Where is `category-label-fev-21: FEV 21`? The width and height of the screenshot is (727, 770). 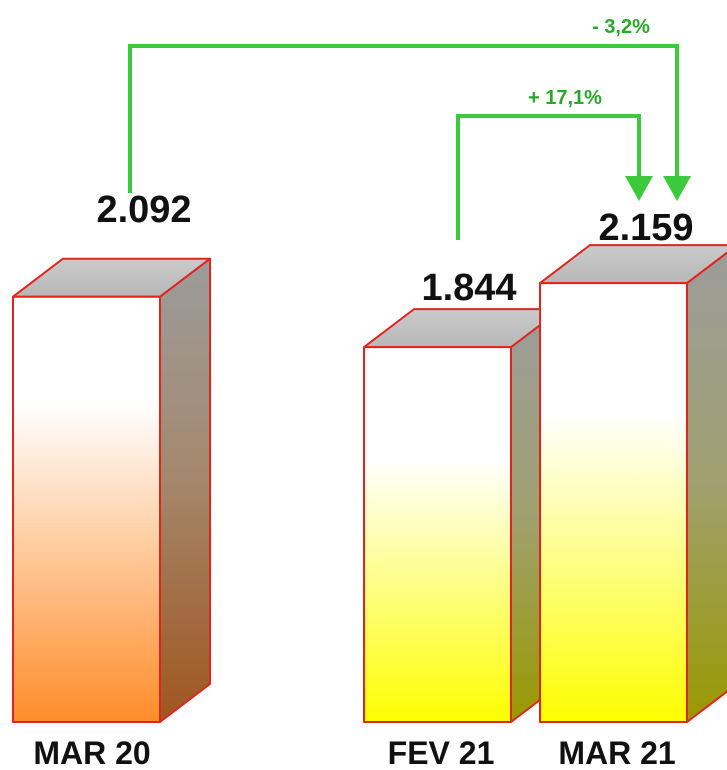
category-label-fev-21: FEV 21 is located at coordinates (441, 752).